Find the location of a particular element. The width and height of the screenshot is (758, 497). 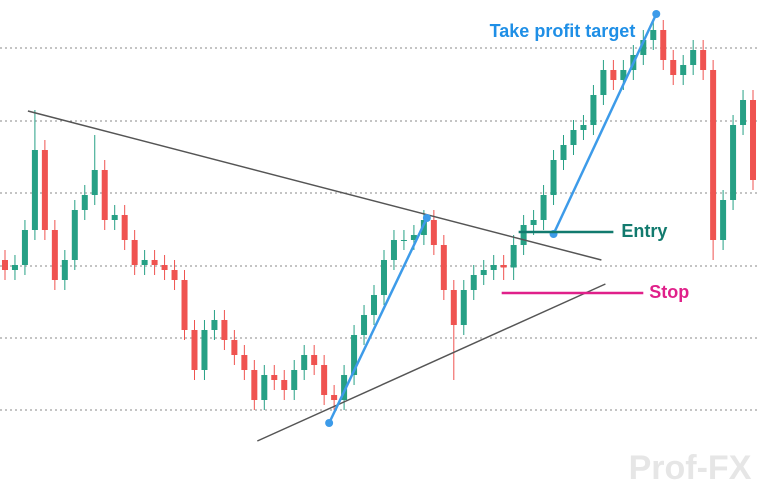

watermark: Prof-FX is located at coordinates (690, 468).